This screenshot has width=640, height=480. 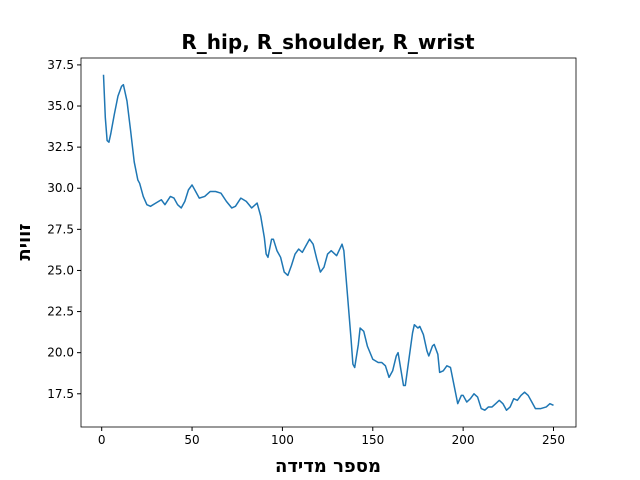 What do you see at coordinates (60, 65) in the screenshot?
I see `y-tick-label: 37.5` at bounding box center [60, 65].